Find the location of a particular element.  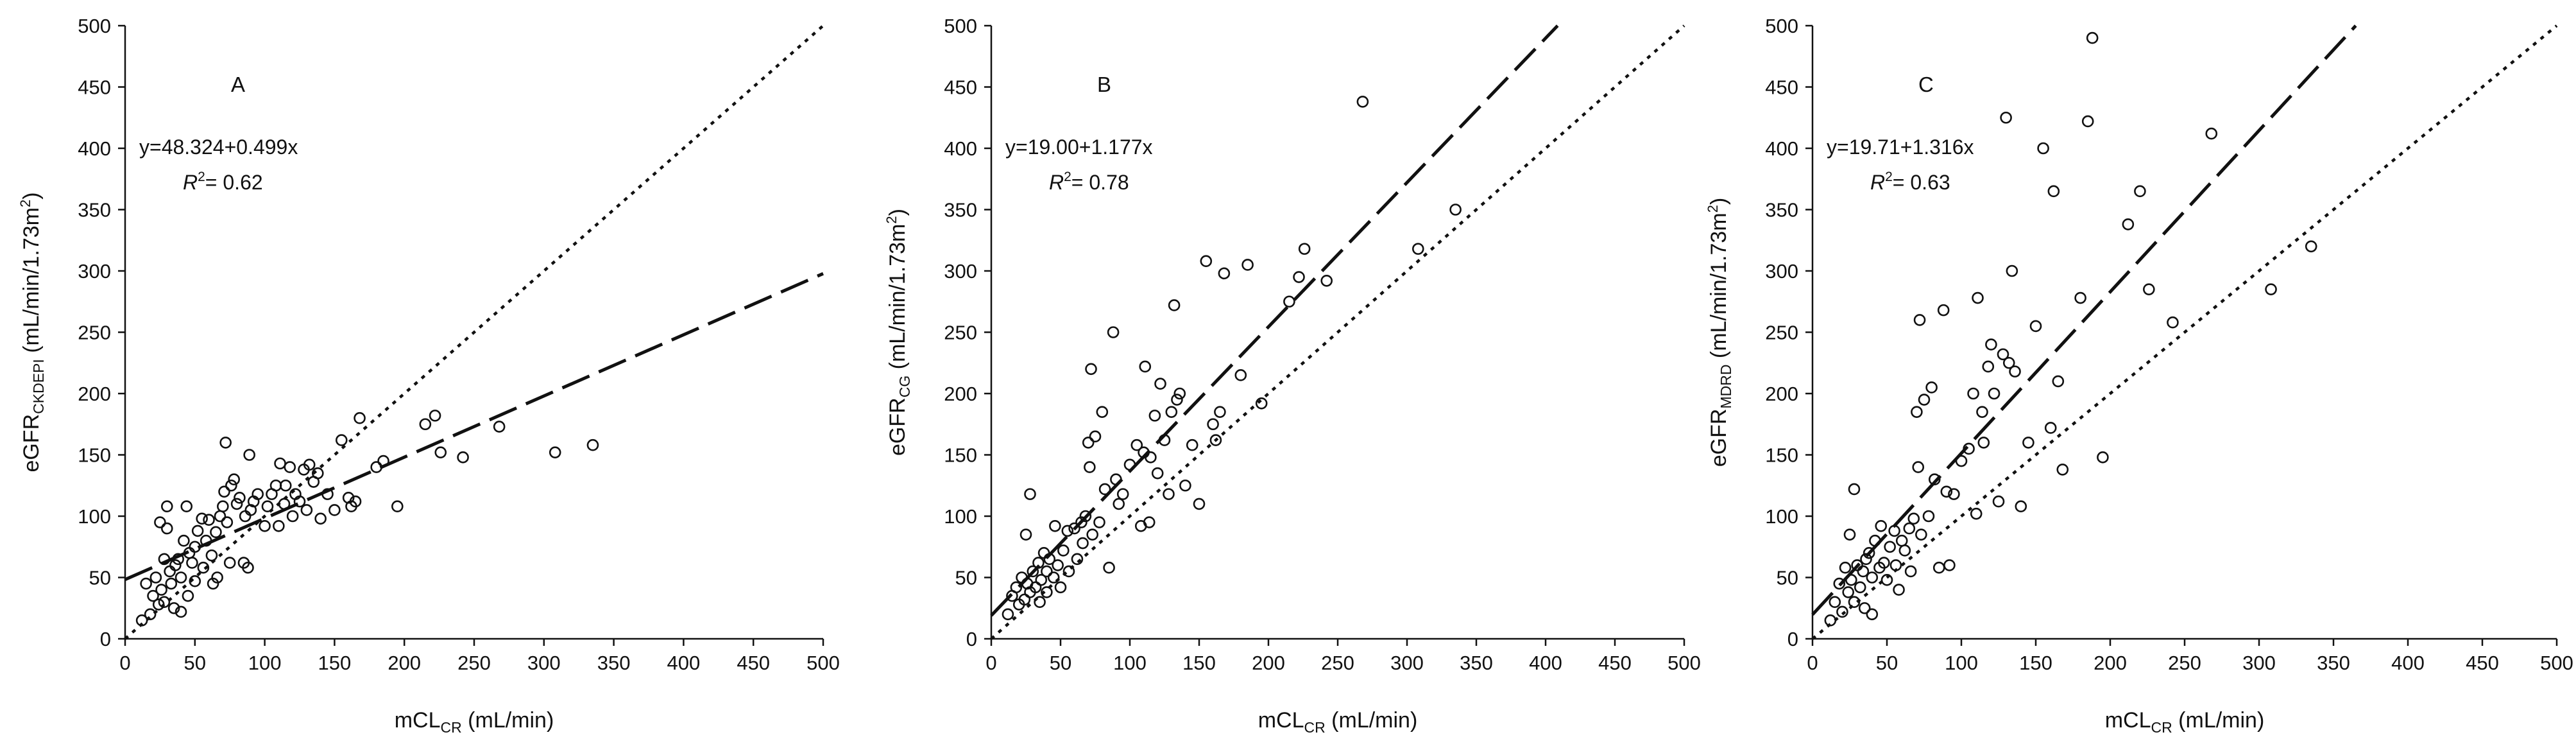

y-axis-title-units: (mL/min/1.73m is located at coordinates (31, 283).